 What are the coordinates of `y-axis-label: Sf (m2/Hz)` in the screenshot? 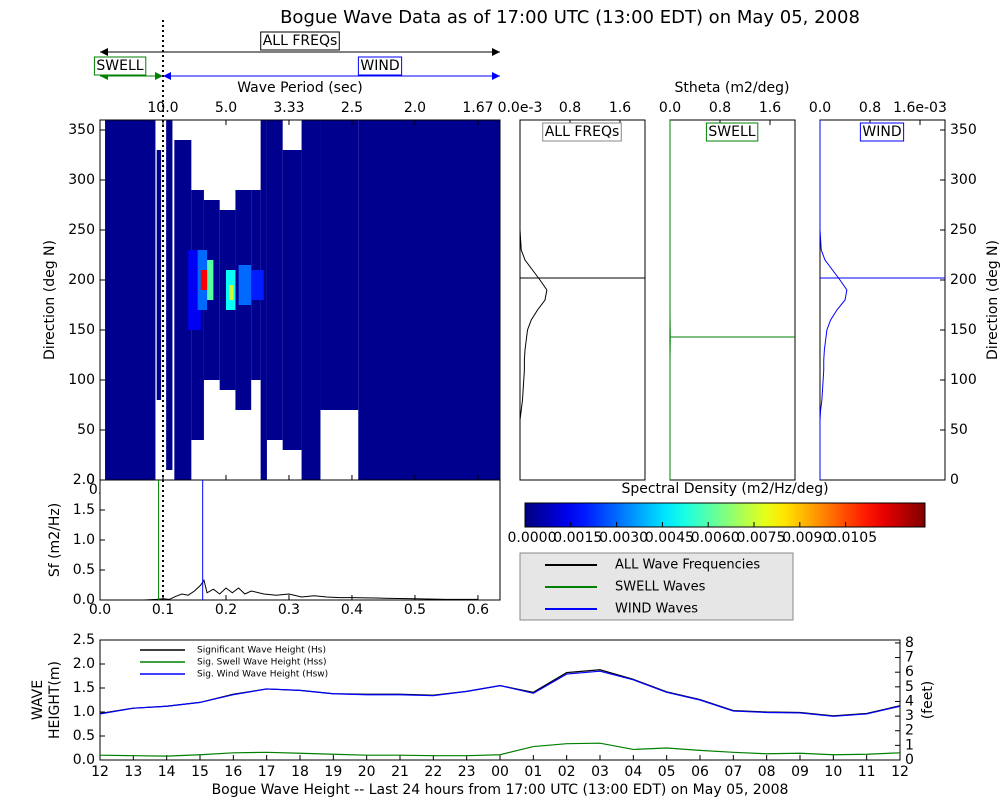 It's located at (55, 540).